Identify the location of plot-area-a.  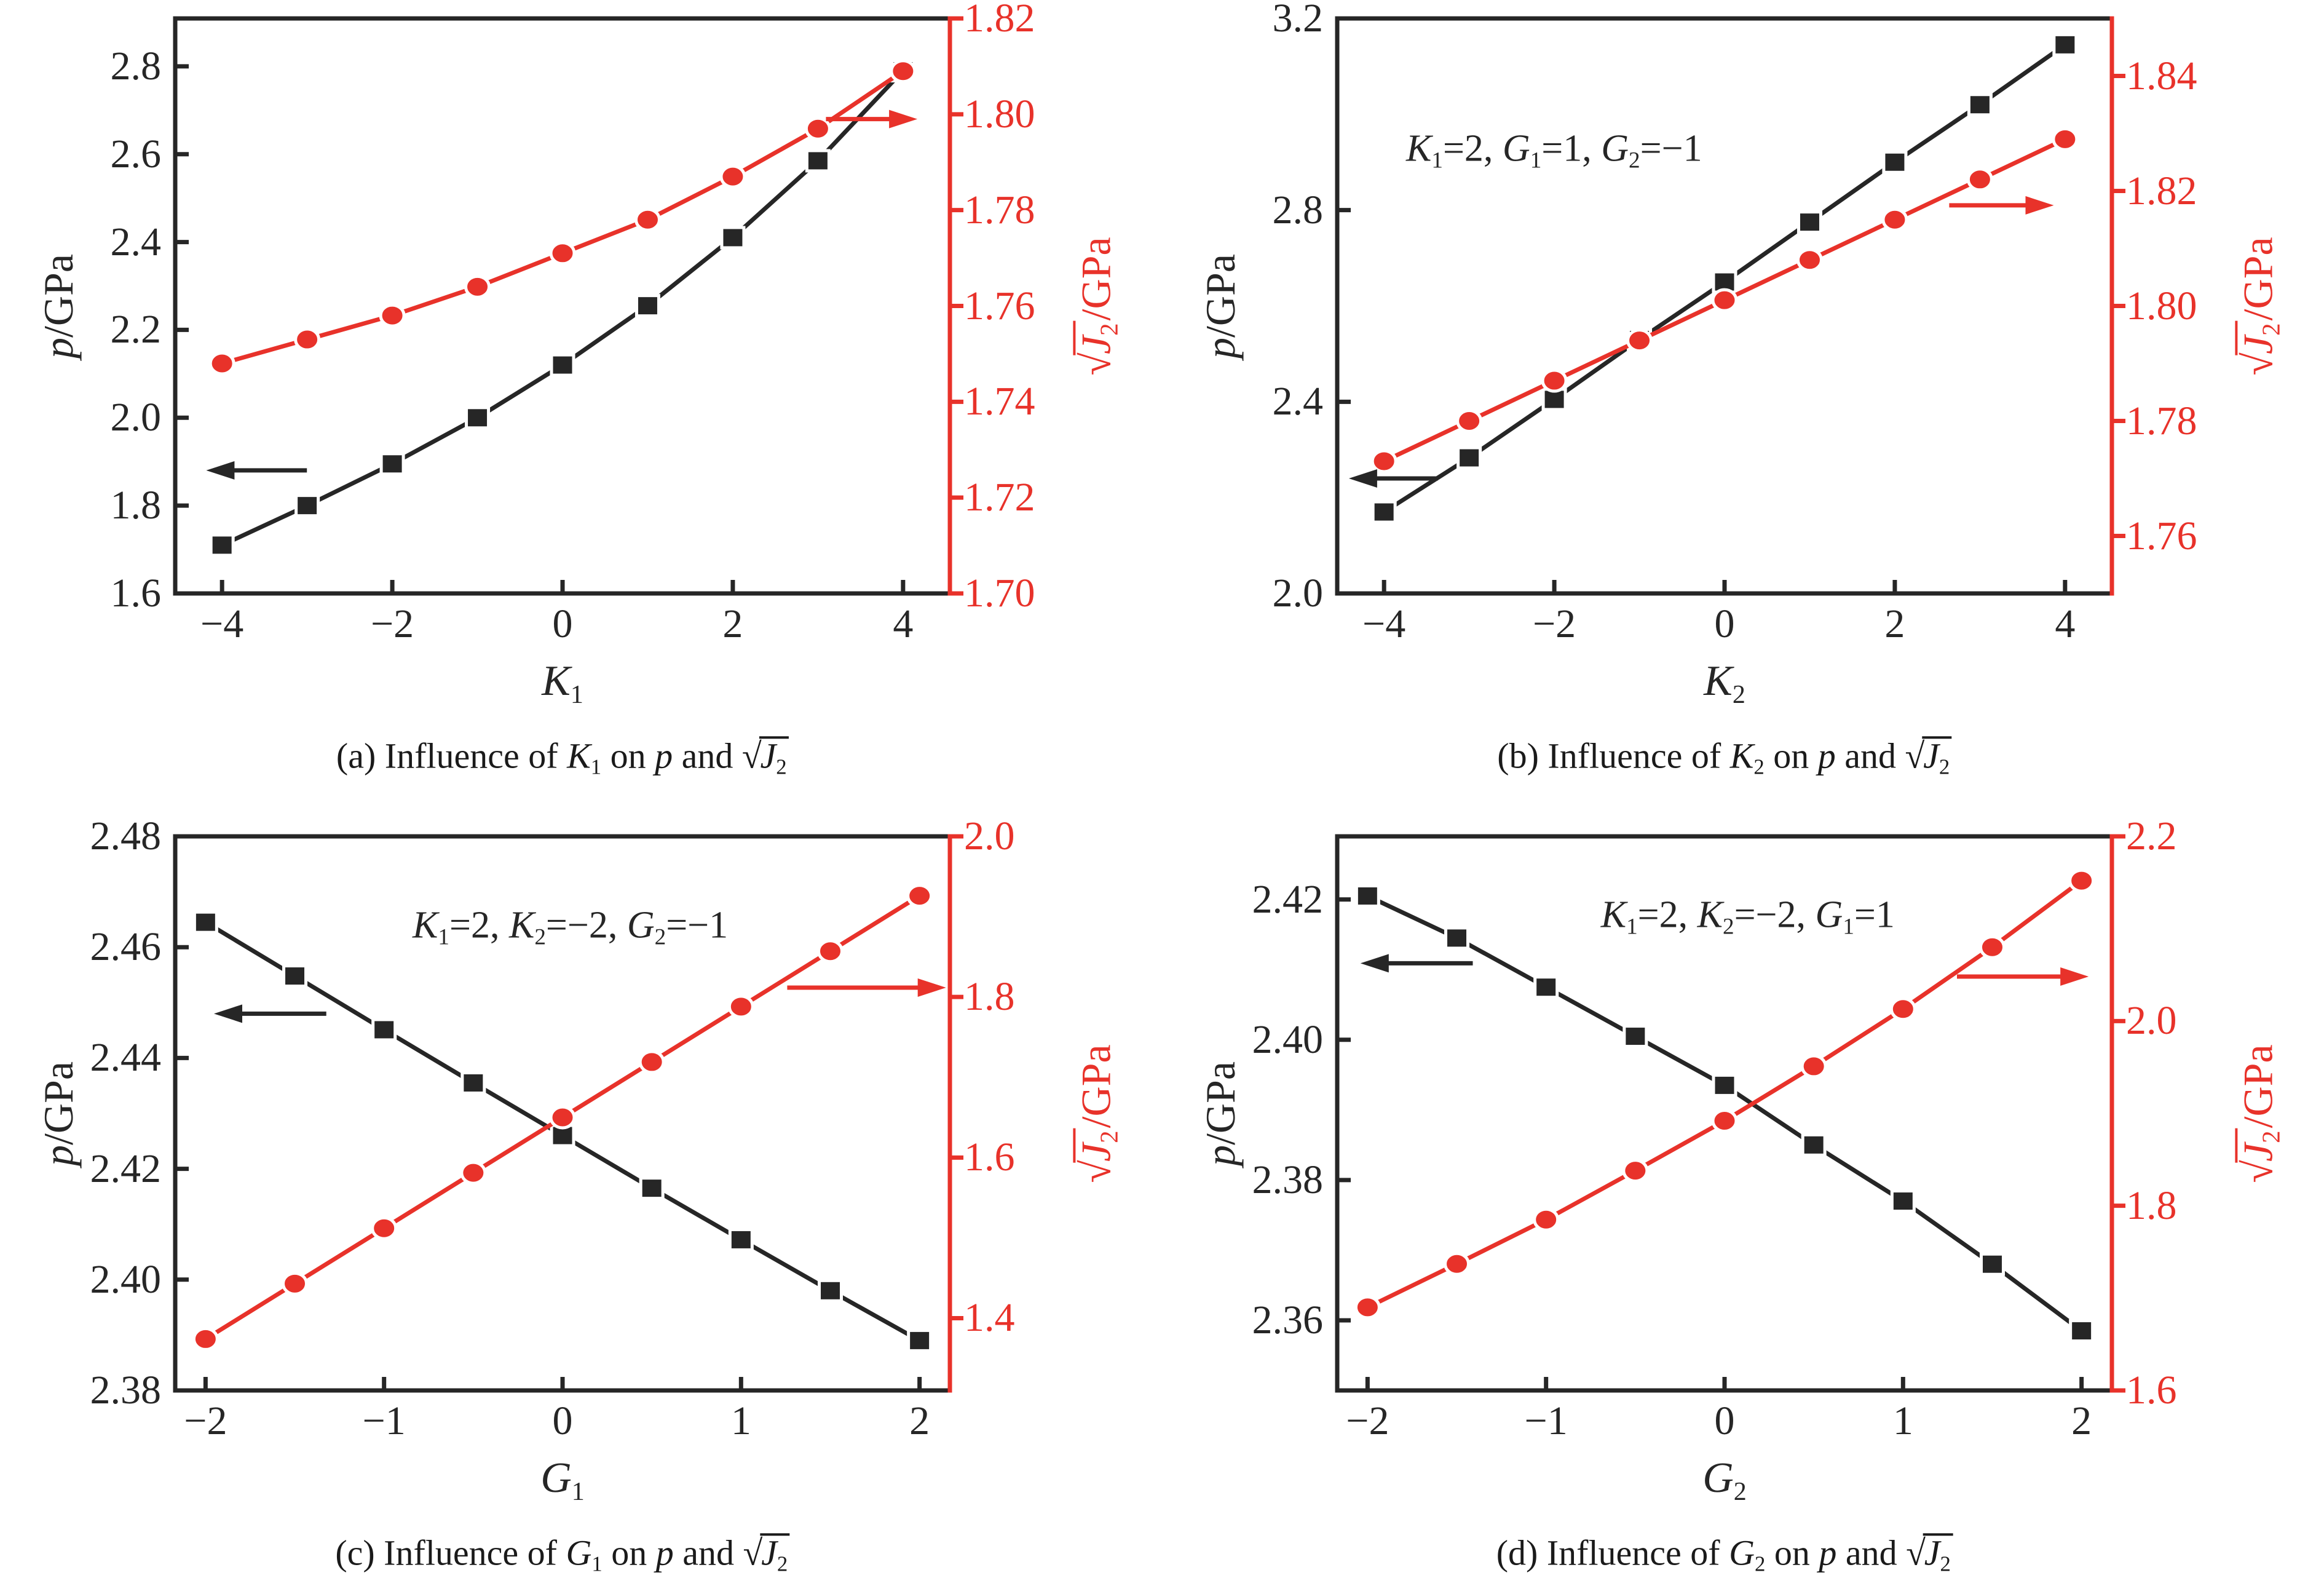
(568, 306).